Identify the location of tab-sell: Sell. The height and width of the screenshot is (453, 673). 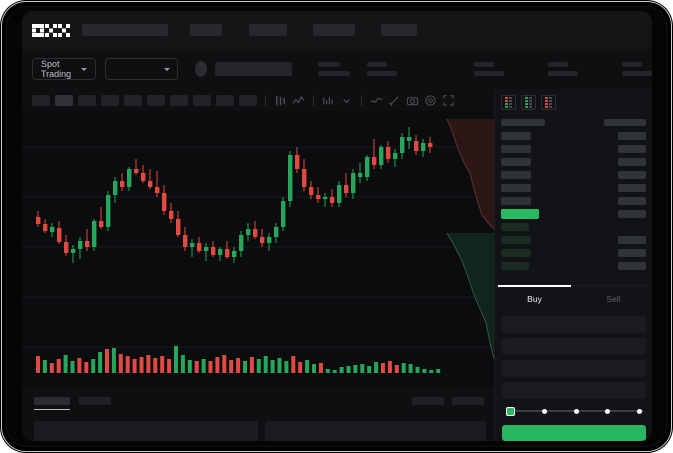
(613, 298).